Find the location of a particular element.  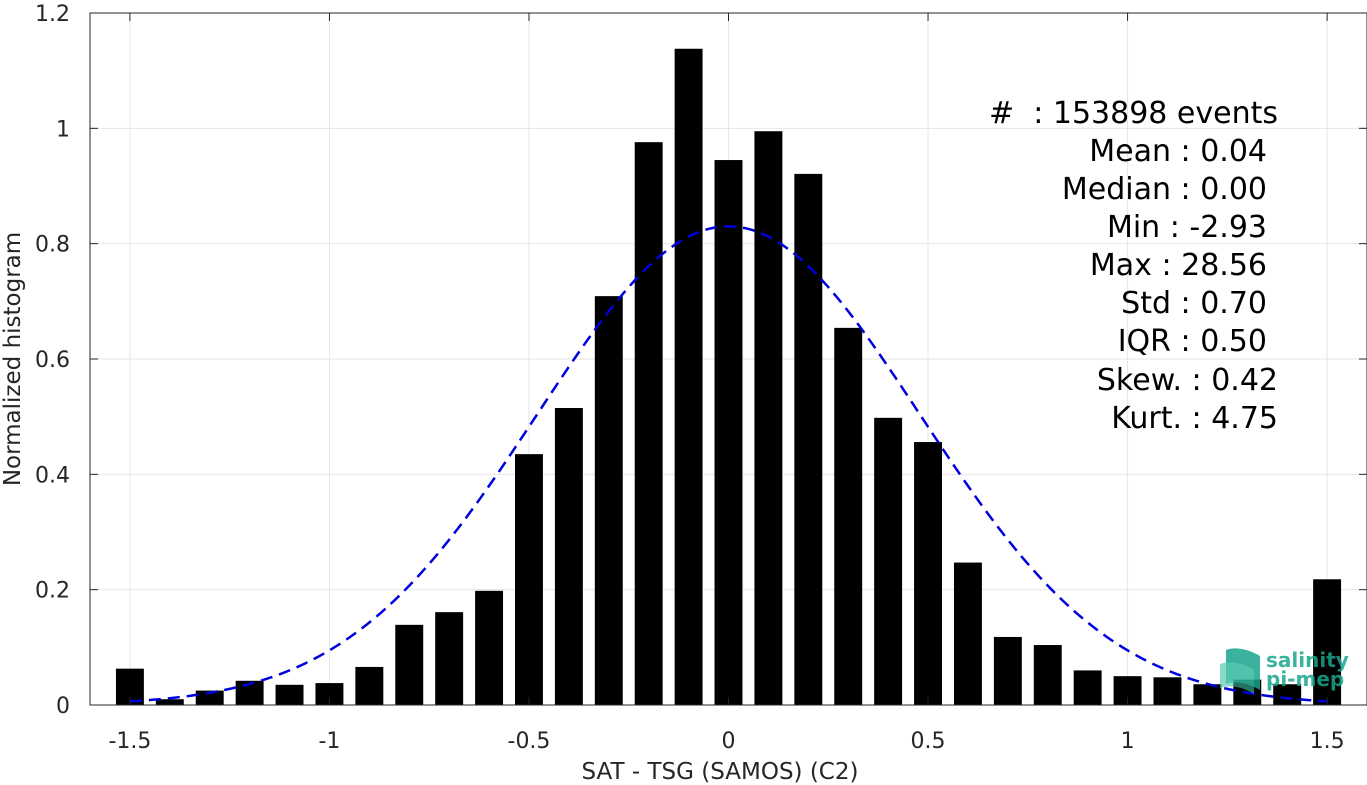

stat-mean: Mean : 0.04 is located at coordinates (1178, 151).